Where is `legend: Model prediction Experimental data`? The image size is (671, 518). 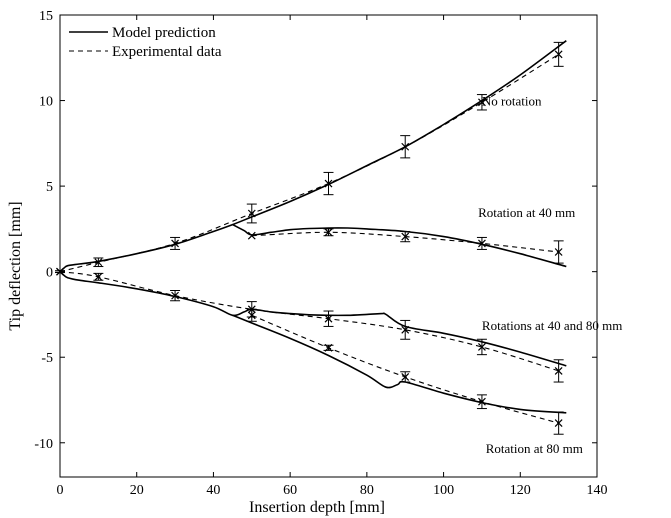
legend: Model prediction Experimental data is located at coordinates (145, 42).